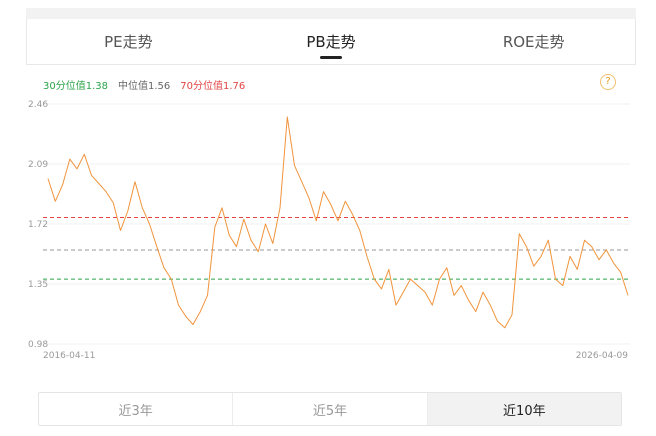 Image resolution: width=656 pixels, height=436 pixels. Describe the element at coordinates (213, 86) in the screenshot. I see `legend-p70: 70分位值1.76` at that location.